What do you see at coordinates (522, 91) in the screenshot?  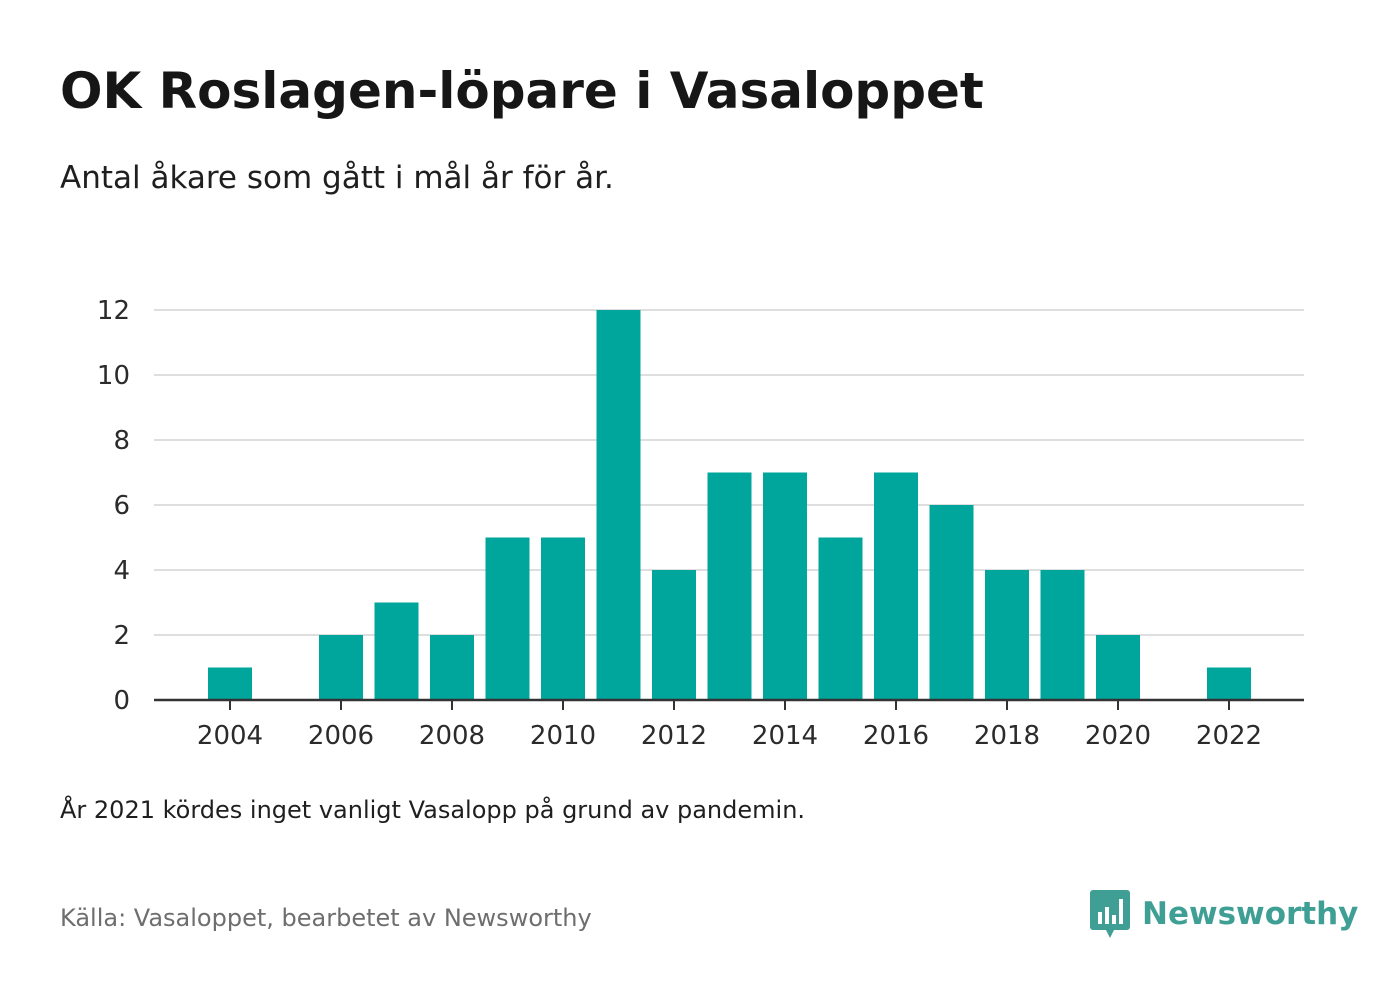 I see `chart-title: OK Roslagen-löpare i Vasaloppet` at bounding box center [522, 91].